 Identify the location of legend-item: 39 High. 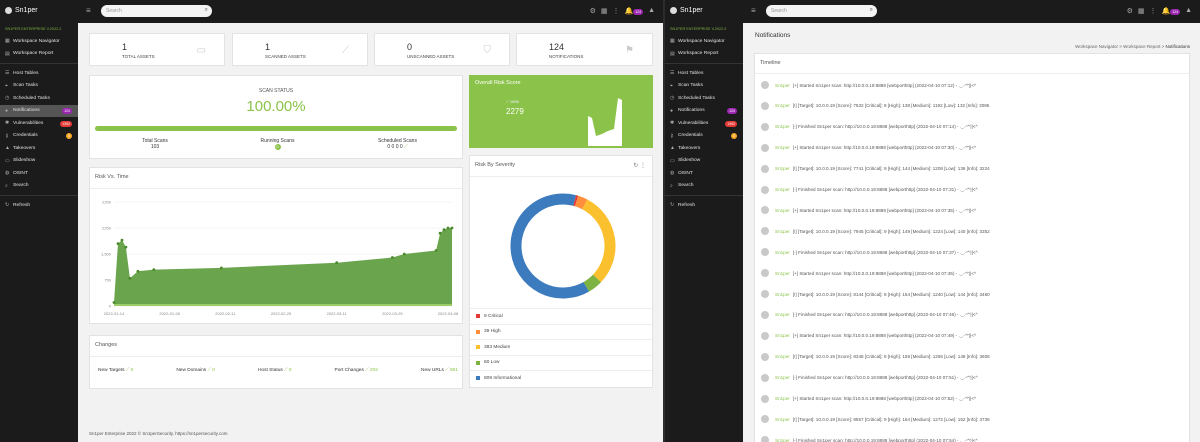
(561, 331).